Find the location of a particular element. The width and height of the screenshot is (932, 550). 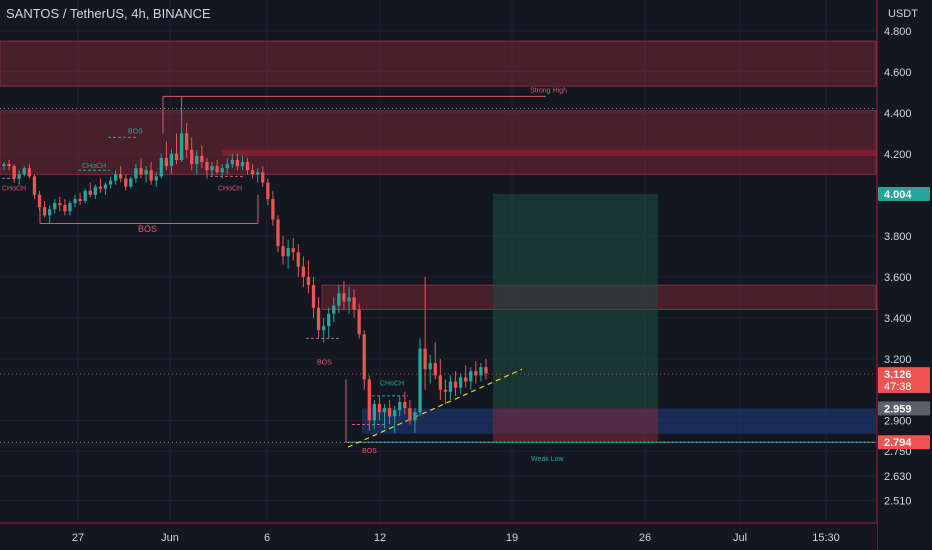

y-tick-label: 4.800 is located at coordinates (898, 32).